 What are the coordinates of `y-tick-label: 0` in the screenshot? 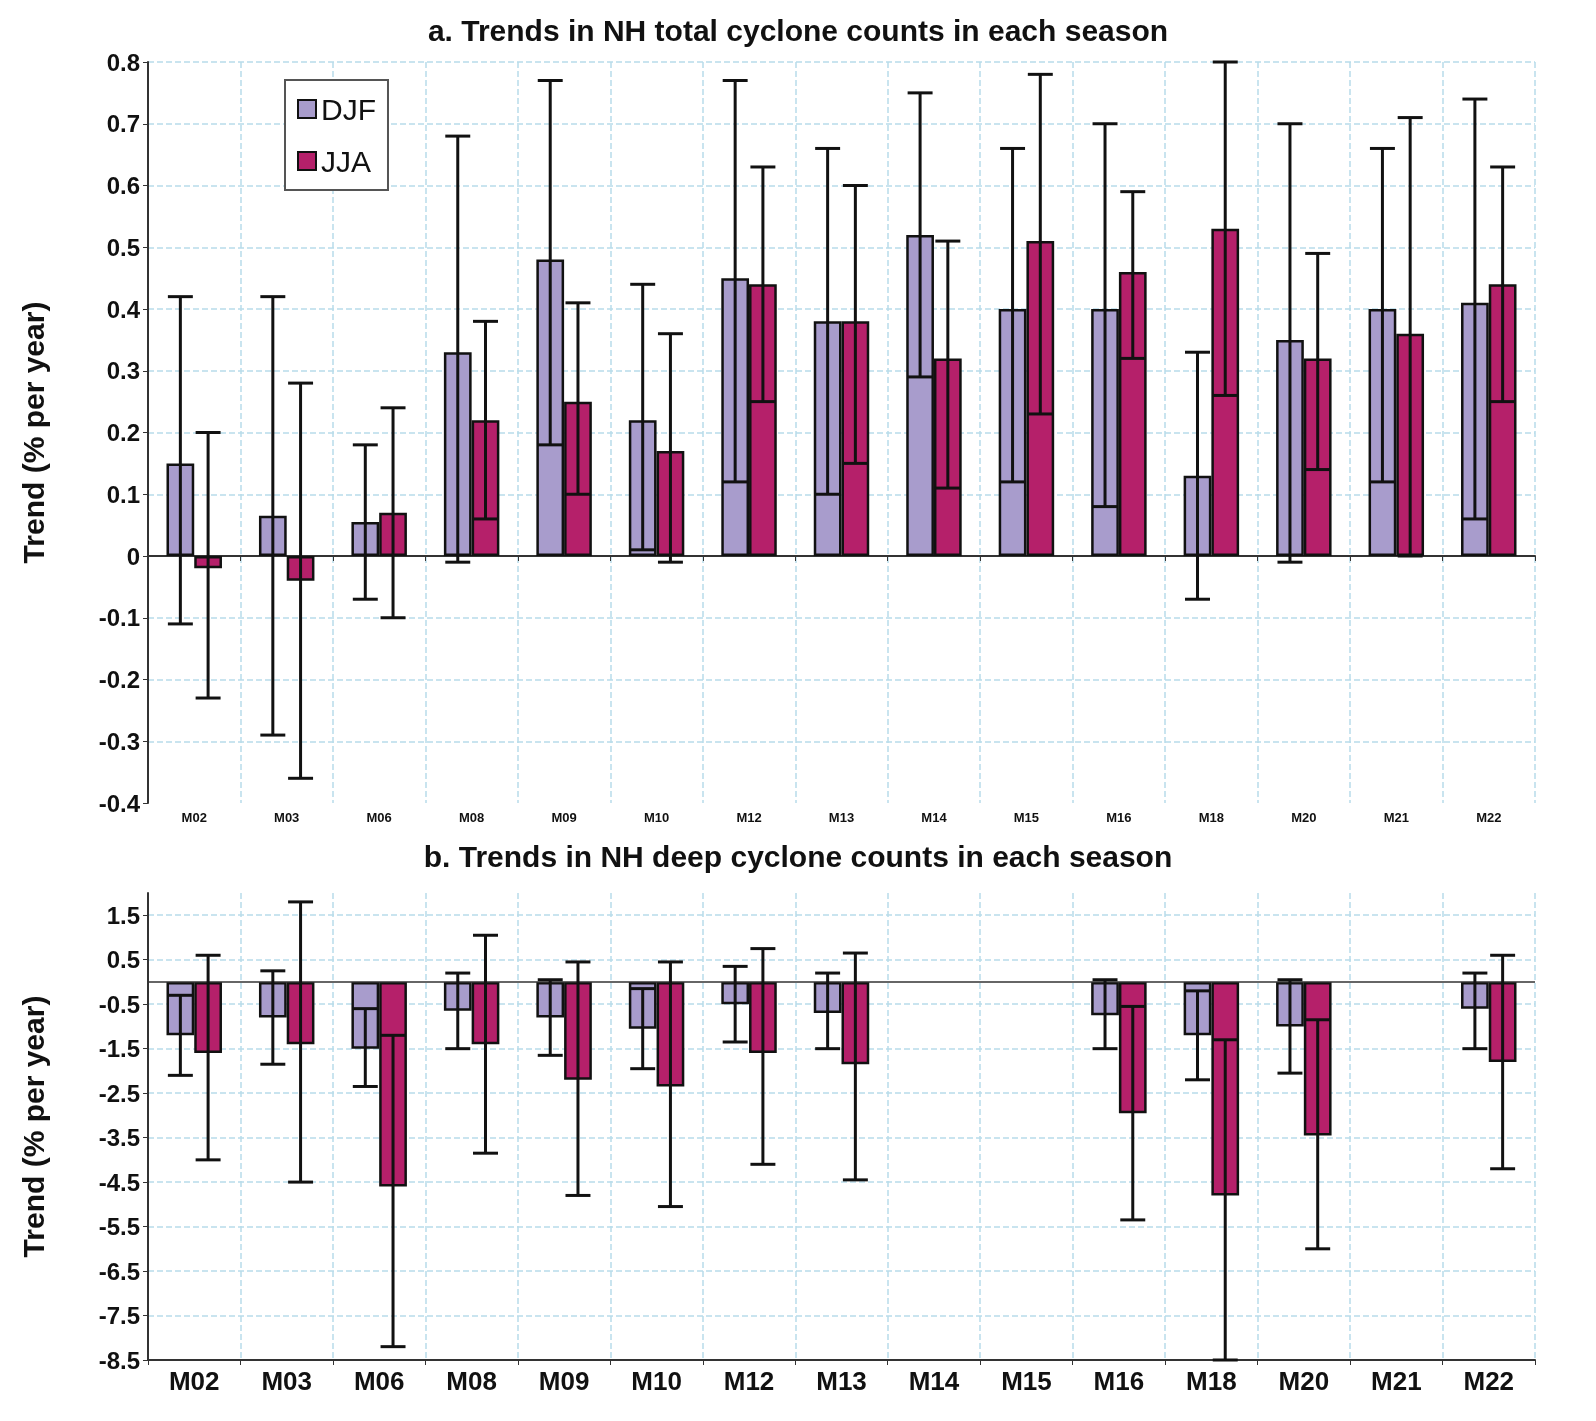 It's located at (133, 556).